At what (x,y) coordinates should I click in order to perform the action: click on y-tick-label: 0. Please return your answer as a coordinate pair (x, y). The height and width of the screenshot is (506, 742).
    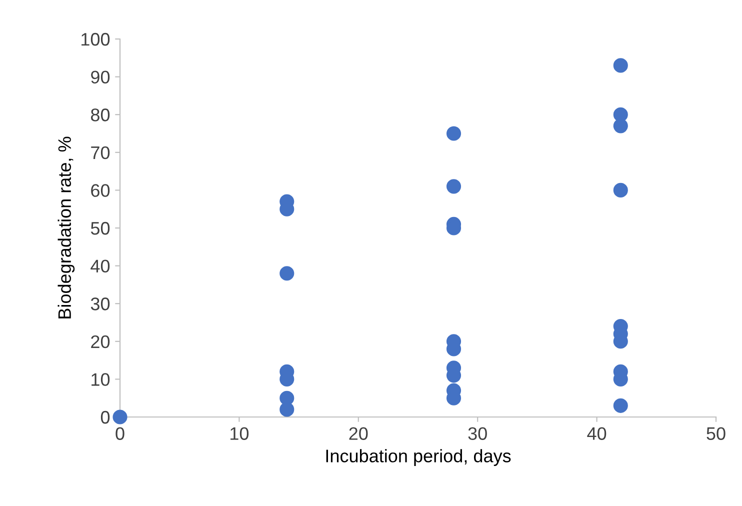
    Looking at the image, I should click on (105, 417).